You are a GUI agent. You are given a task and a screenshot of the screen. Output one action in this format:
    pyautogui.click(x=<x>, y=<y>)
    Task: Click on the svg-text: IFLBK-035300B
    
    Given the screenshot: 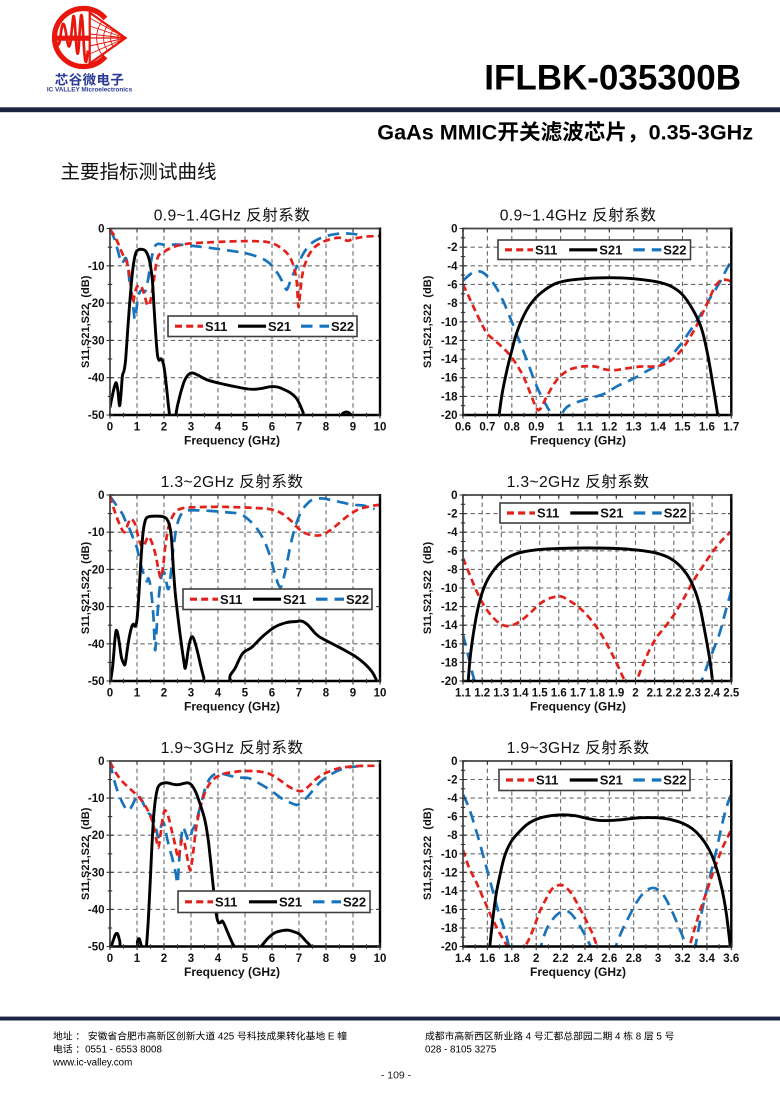 What is the action you would take?
    pyautogui.click(x=612, y=78)
    